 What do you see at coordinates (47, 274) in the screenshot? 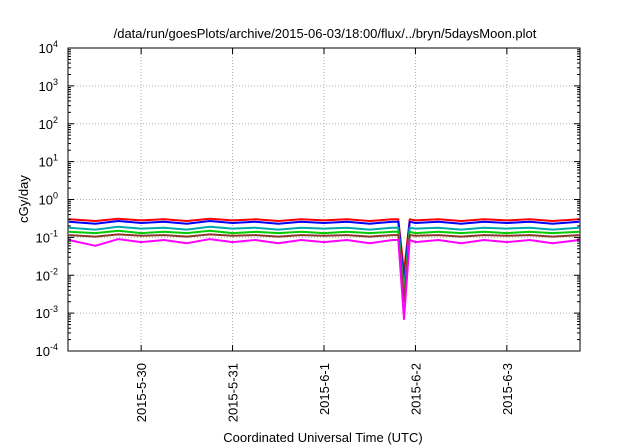
I see `y-tick-label: 10⁻²` at bounding box center [47, 274].